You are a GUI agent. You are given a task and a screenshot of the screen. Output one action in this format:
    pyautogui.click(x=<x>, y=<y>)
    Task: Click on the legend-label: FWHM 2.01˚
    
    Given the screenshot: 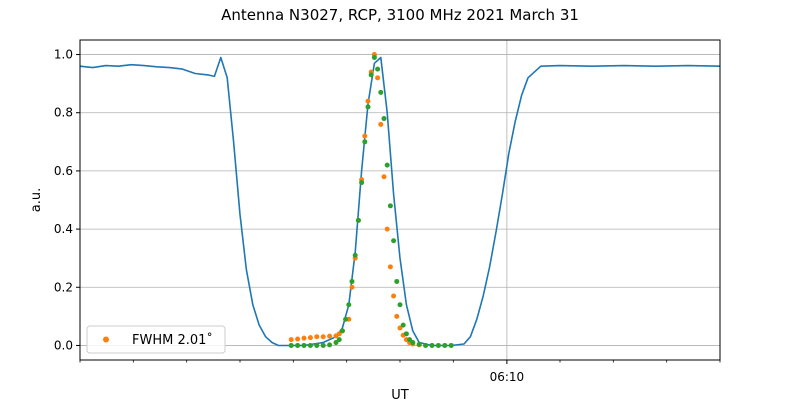 What is the action you would take?
    pyautogui.click(x=172, y=340)
    